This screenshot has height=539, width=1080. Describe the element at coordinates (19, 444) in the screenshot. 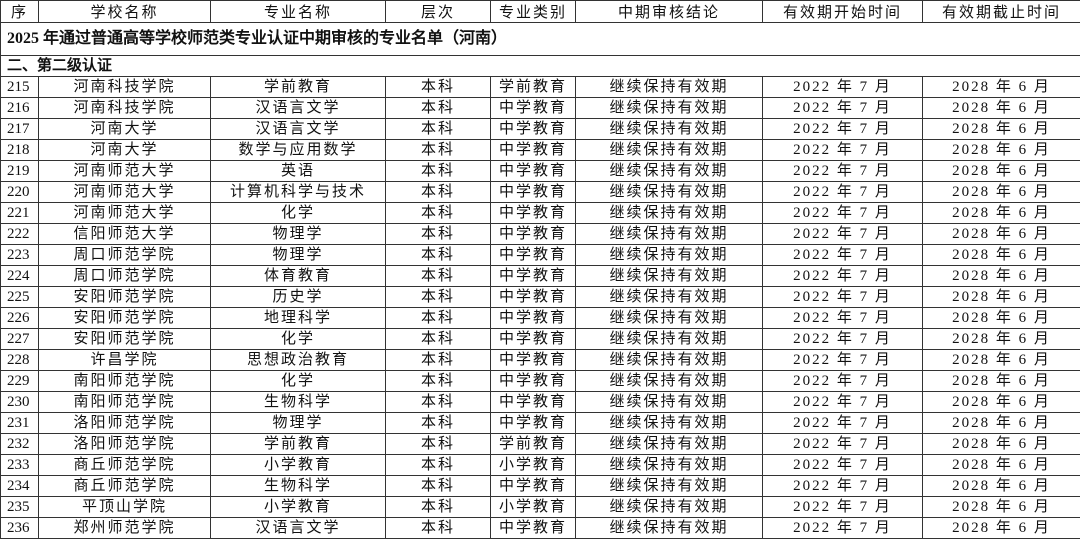

I see `table-cell: 232` at that location.